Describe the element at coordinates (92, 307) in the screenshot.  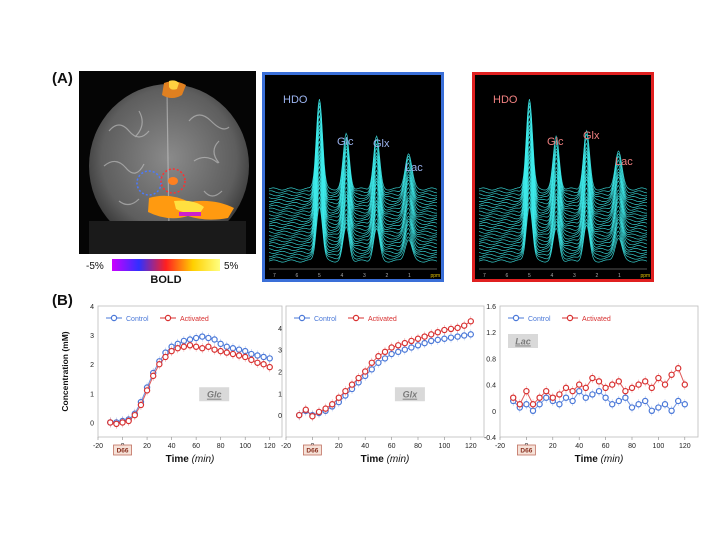
I see `y-tick-label: 4` at that location.